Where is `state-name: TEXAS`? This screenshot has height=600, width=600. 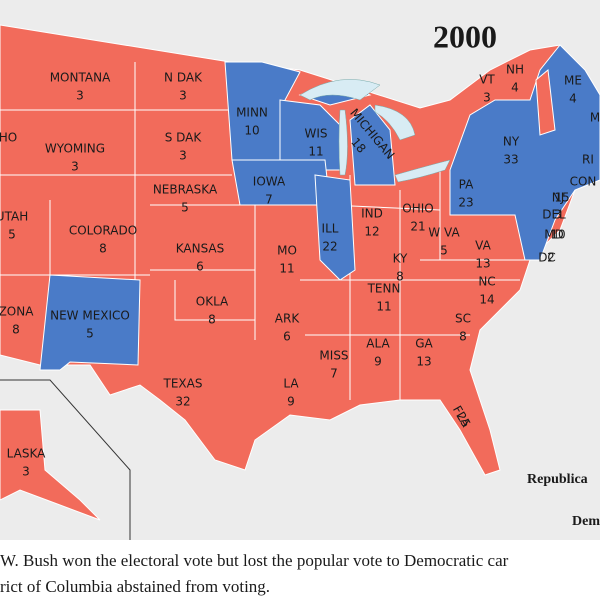 state-name: TEXAS is located at coordinates (183, 384).